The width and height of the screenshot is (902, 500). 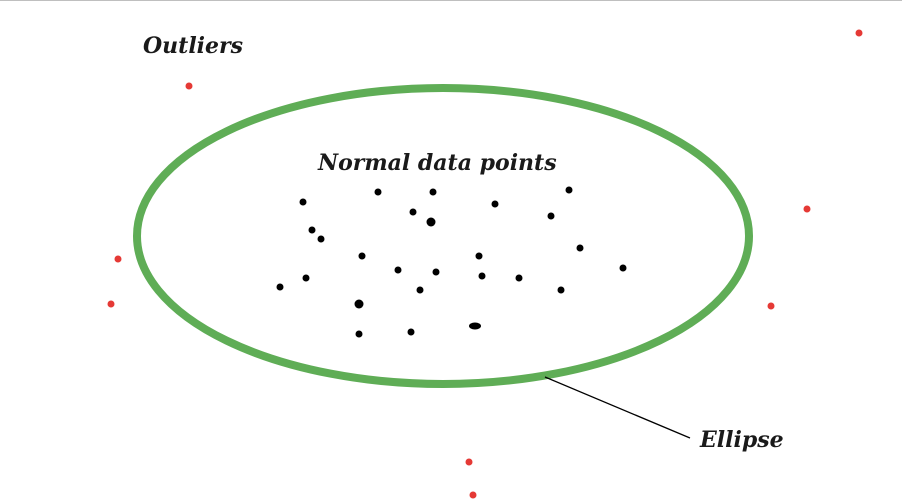 I want to click on ellipse-label: Ellipse, so click(x=741, y=440).